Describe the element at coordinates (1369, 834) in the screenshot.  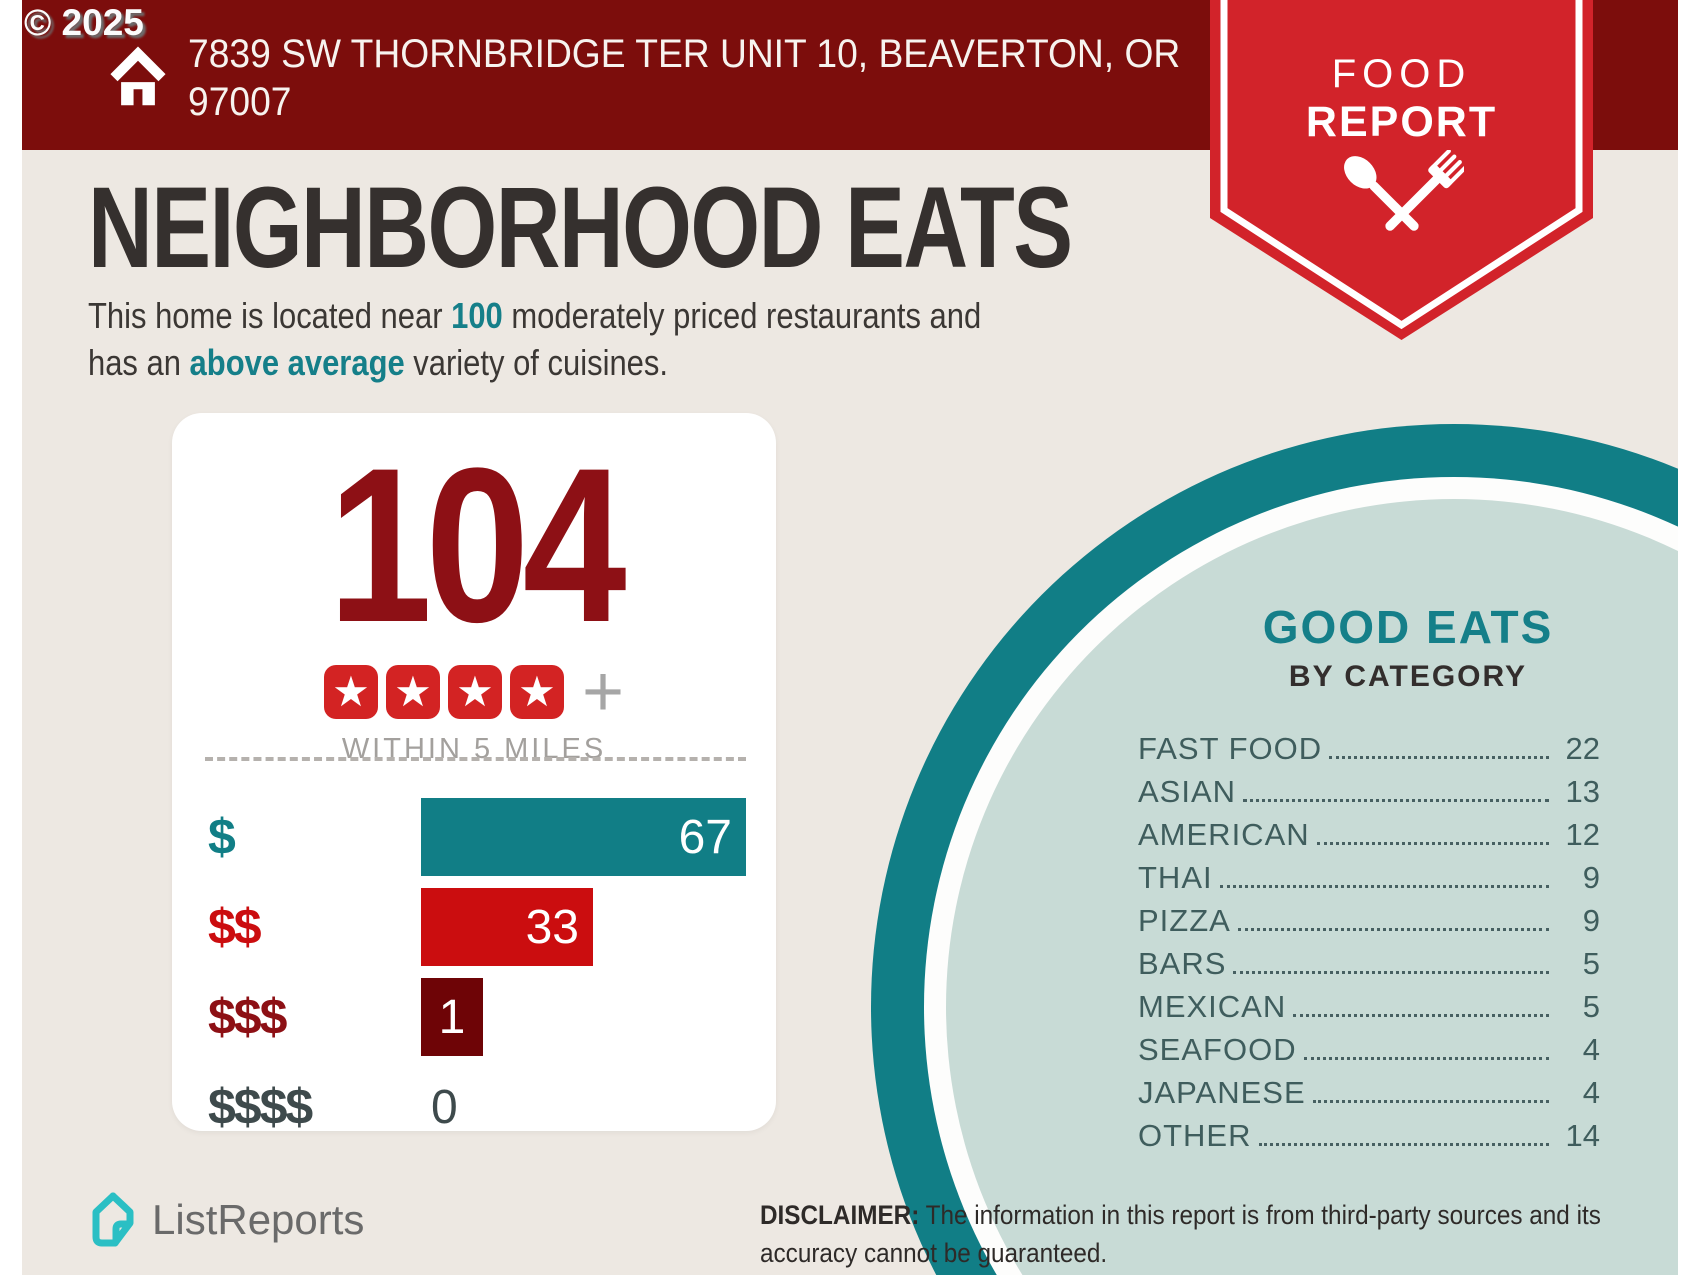
I see `list-item: AMERICAN 12` at that location.